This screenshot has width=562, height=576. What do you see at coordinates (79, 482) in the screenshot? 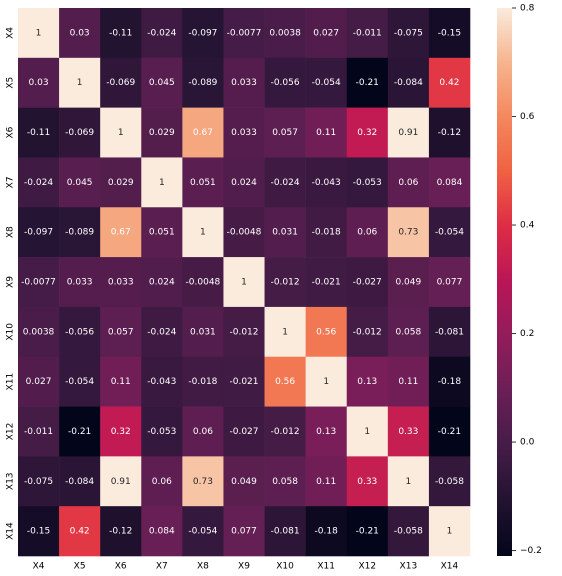
I see `cell-label: -0.084` at bounding box center [79, 482].